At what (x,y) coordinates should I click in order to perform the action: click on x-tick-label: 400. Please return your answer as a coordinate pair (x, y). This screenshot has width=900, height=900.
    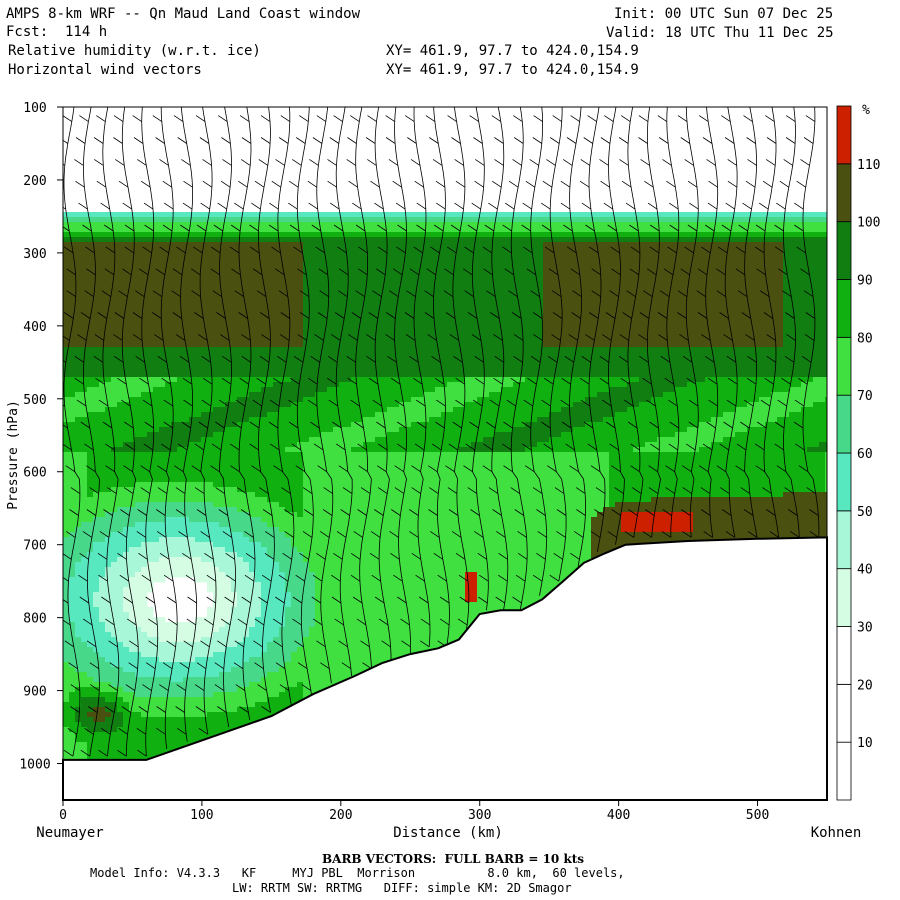
    Looking at the image, I should click on (618, 815).